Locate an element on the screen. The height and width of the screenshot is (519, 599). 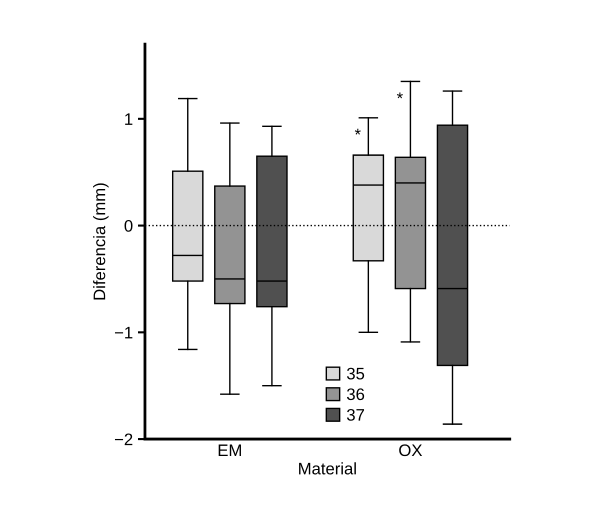
legend-label: 36 is located at coordinates (355, 394).